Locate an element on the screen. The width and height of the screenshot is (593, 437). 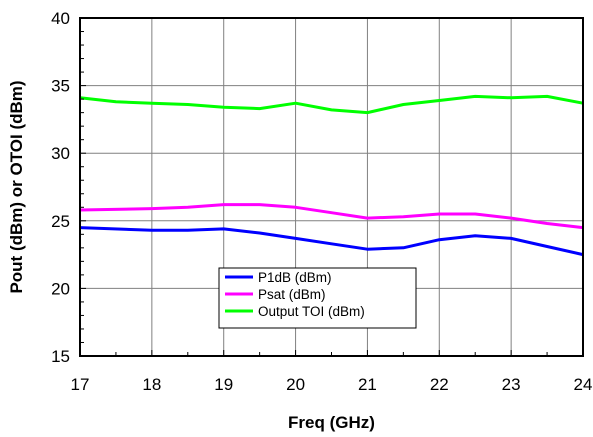
x-tick-label: 19 is located at coordinates (223, 384).